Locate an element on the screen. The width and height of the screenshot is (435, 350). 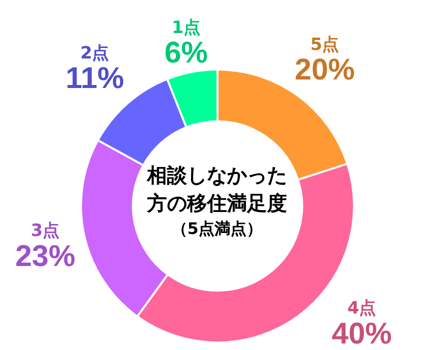
text: 相談しなかった方の移住満足度 is located at coordinates (217, 189).